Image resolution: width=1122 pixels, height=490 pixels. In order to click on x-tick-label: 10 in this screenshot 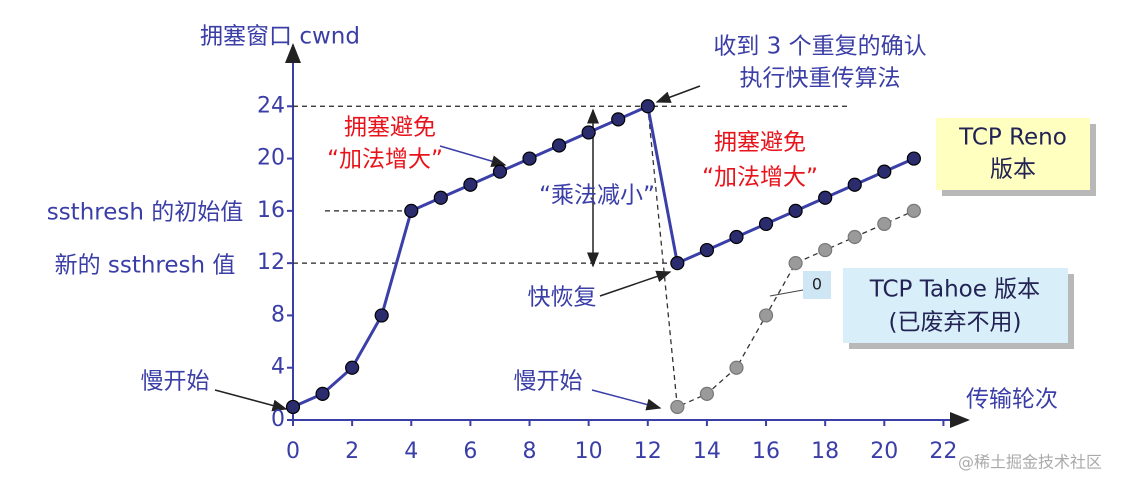, I will do `click(589, 451)`.